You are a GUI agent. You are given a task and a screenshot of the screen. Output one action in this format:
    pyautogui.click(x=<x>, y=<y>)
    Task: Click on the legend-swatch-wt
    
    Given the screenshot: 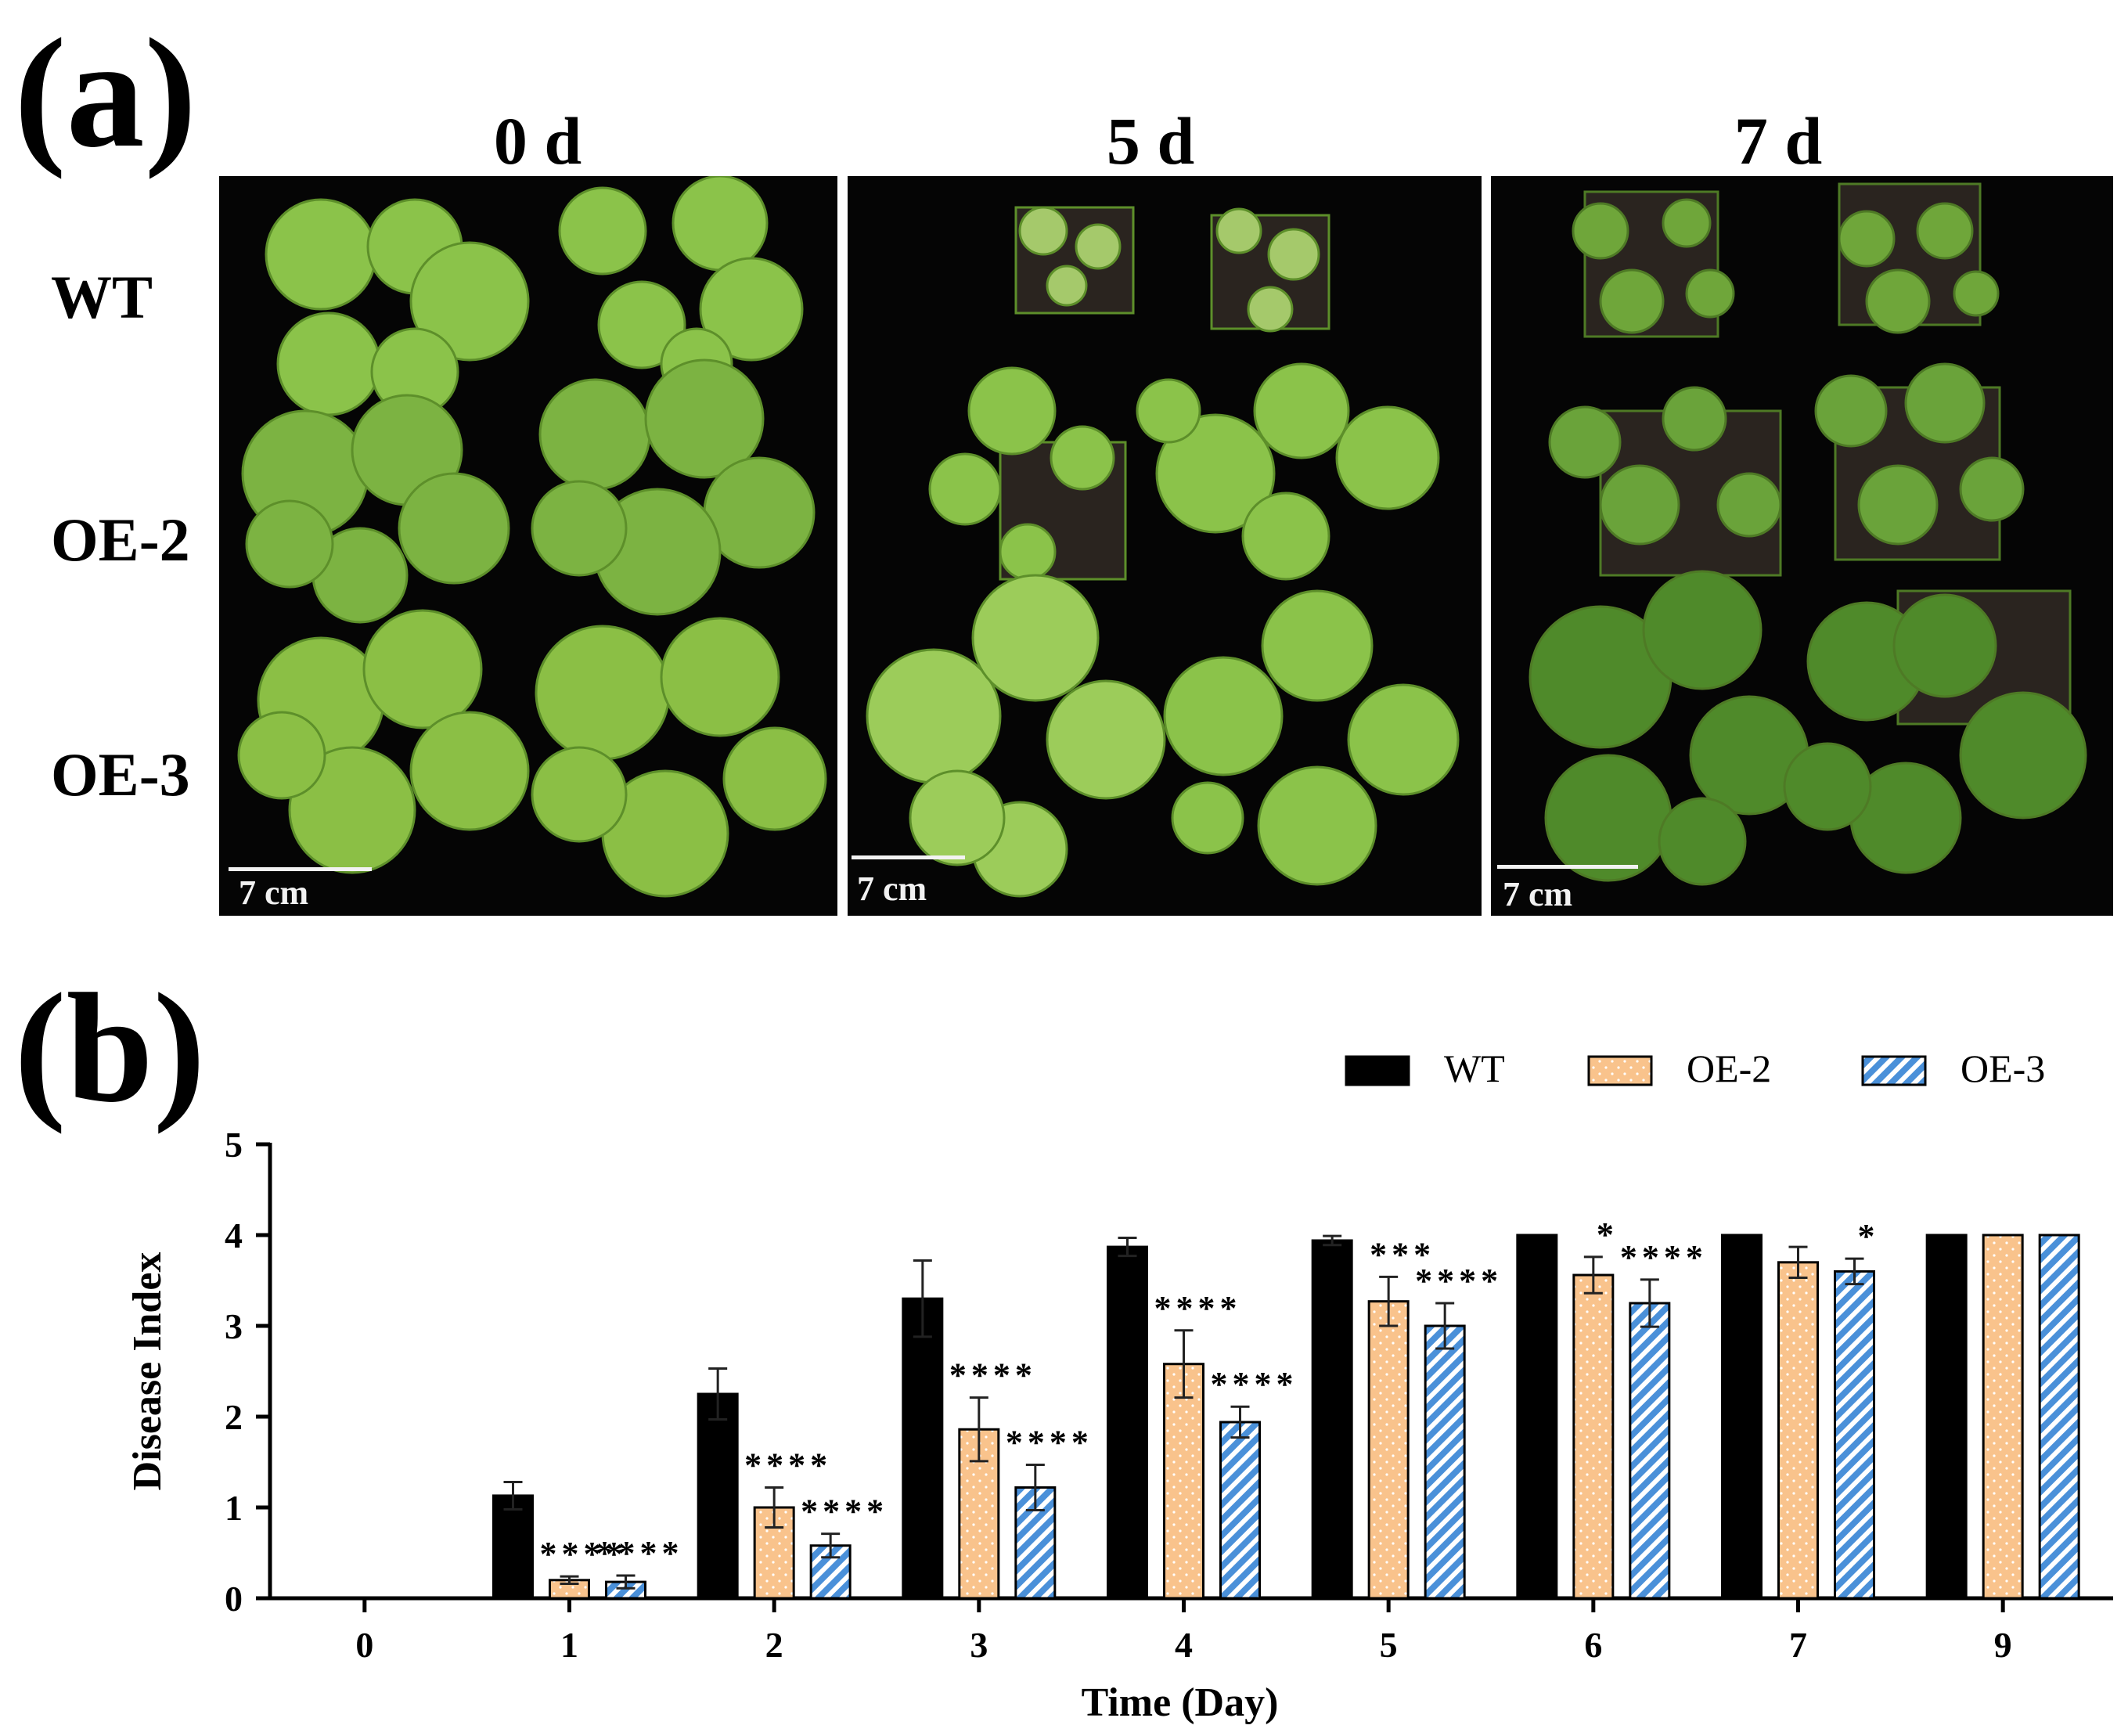 What is the action you would take?
    pyautogui.click(x=1377, y=1070)
    